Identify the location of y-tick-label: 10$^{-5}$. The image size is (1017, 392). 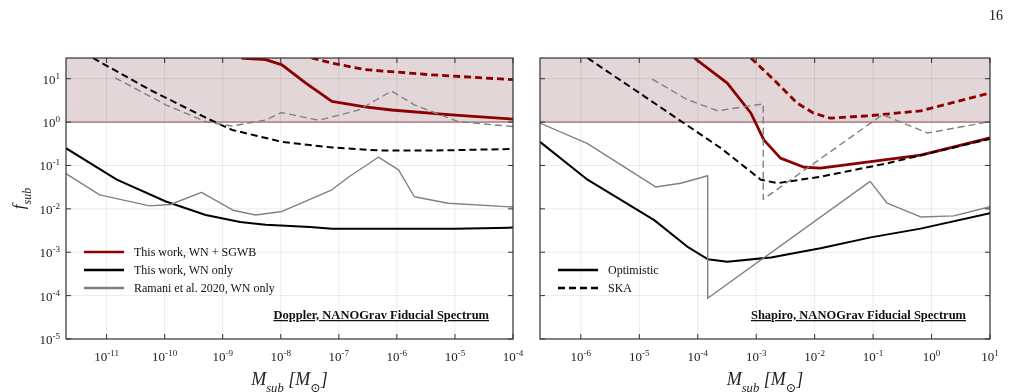
(50, 339).